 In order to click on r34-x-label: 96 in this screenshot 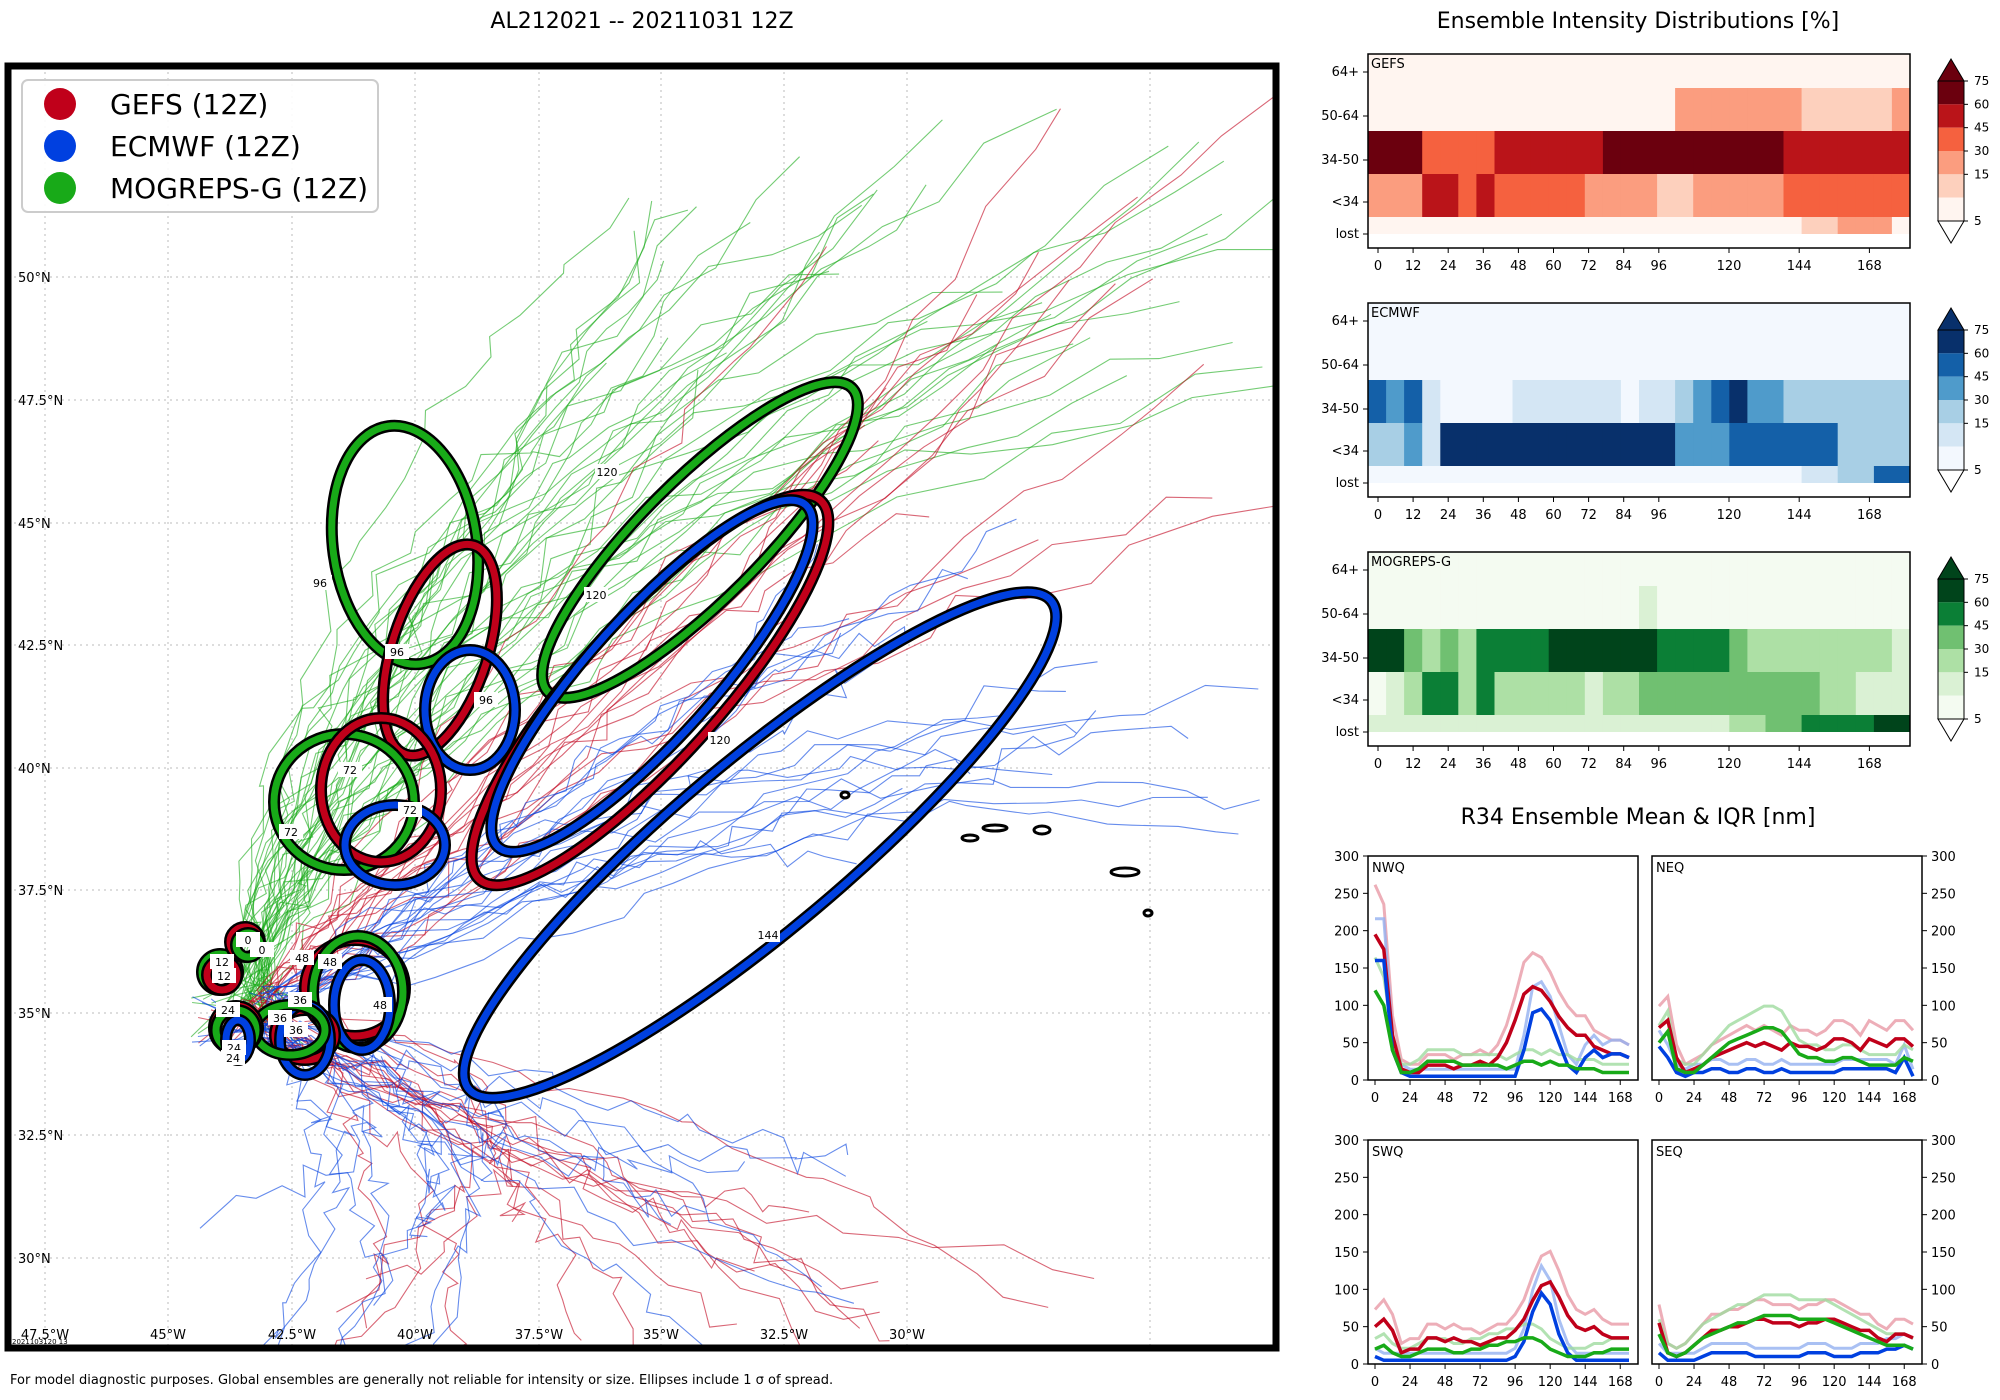, I will do `click(1799, 1098)`.